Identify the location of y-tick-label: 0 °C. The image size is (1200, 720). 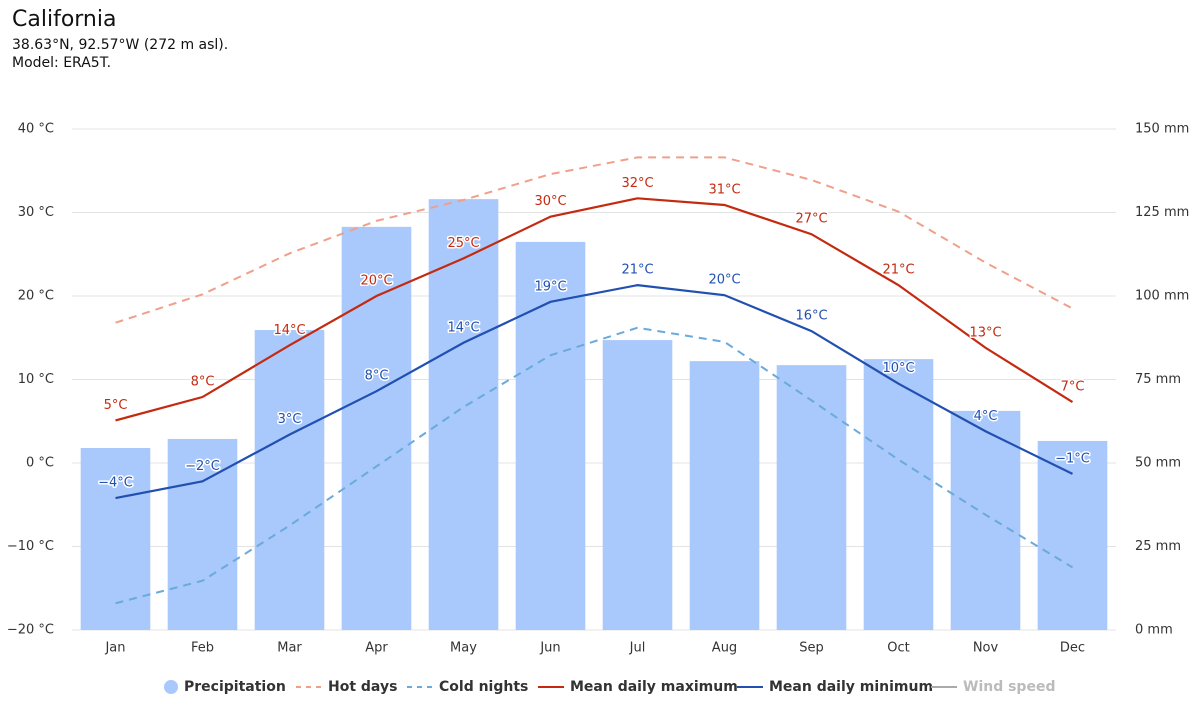
(40, 463).